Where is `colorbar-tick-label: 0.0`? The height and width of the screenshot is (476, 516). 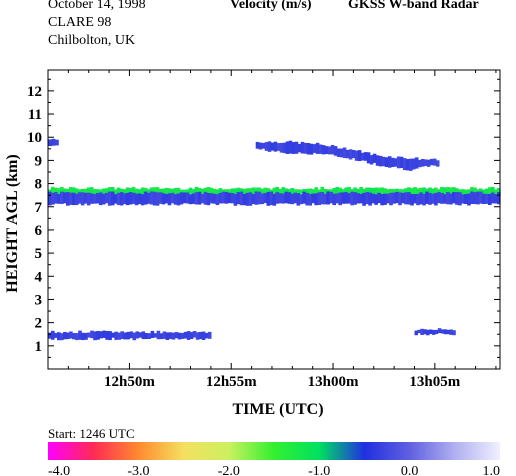
colorbar-tick-label: 0.0 is located at coordinates (410, 470).